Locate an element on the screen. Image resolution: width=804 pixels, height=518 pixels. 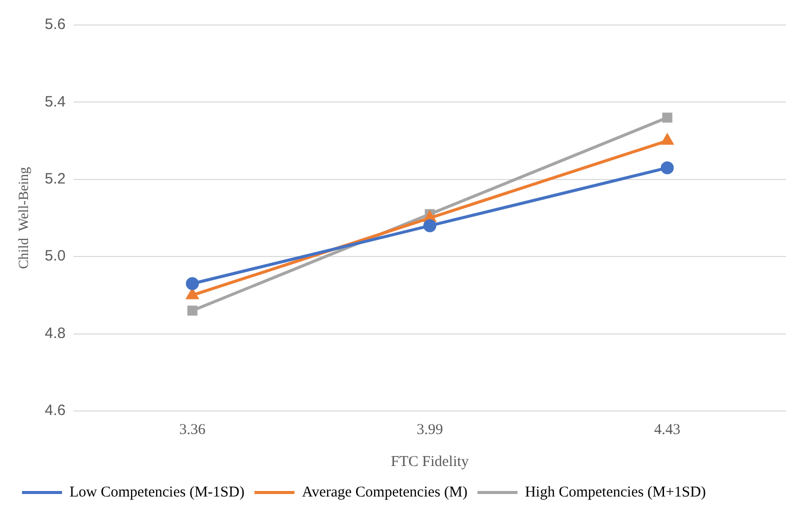
y-tick-label: 5.4 is located at coordinates (55, 101).